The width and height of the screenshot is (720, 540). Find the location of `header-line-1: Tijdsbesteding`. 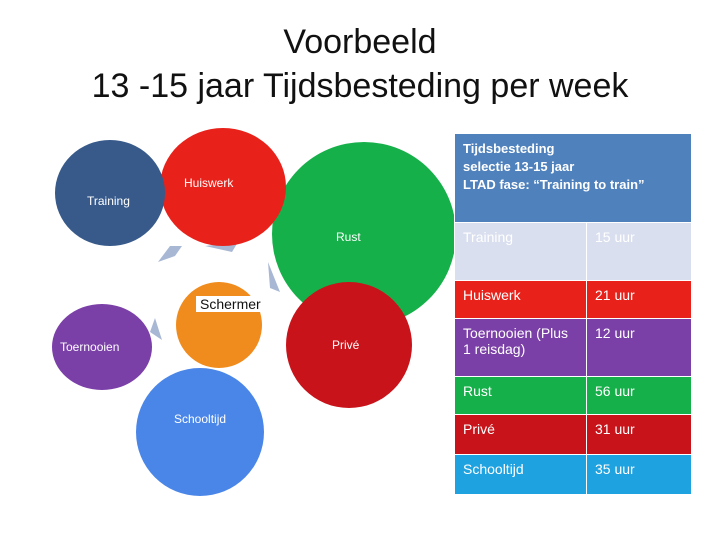

header-line-1: Tijdsbesteding is located at coordinates (509, 148).